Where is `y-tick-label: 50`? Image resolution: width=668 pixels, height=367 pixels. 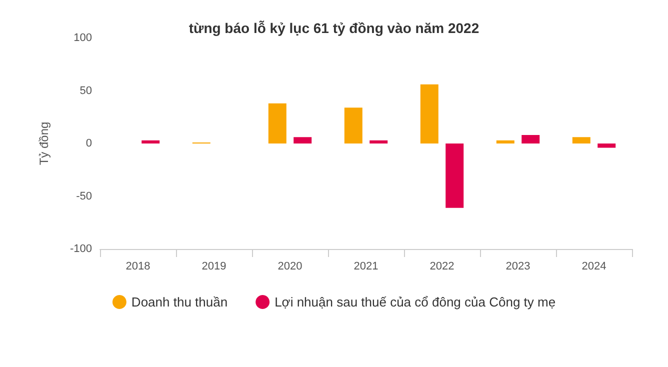
y-tick-label: 50 is located at coordinates (86, 90).